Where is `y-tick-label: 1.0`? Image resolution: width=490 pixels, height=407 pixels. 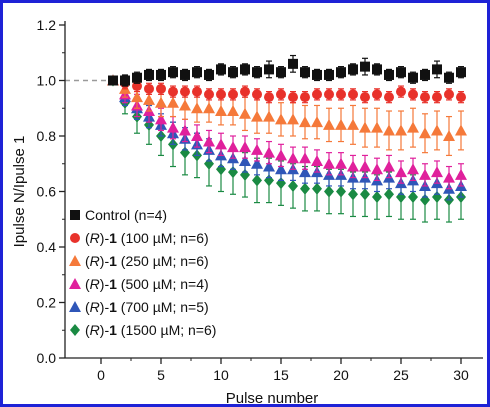 y-tick-label: 1.0 is located at coordinates (47, 81).